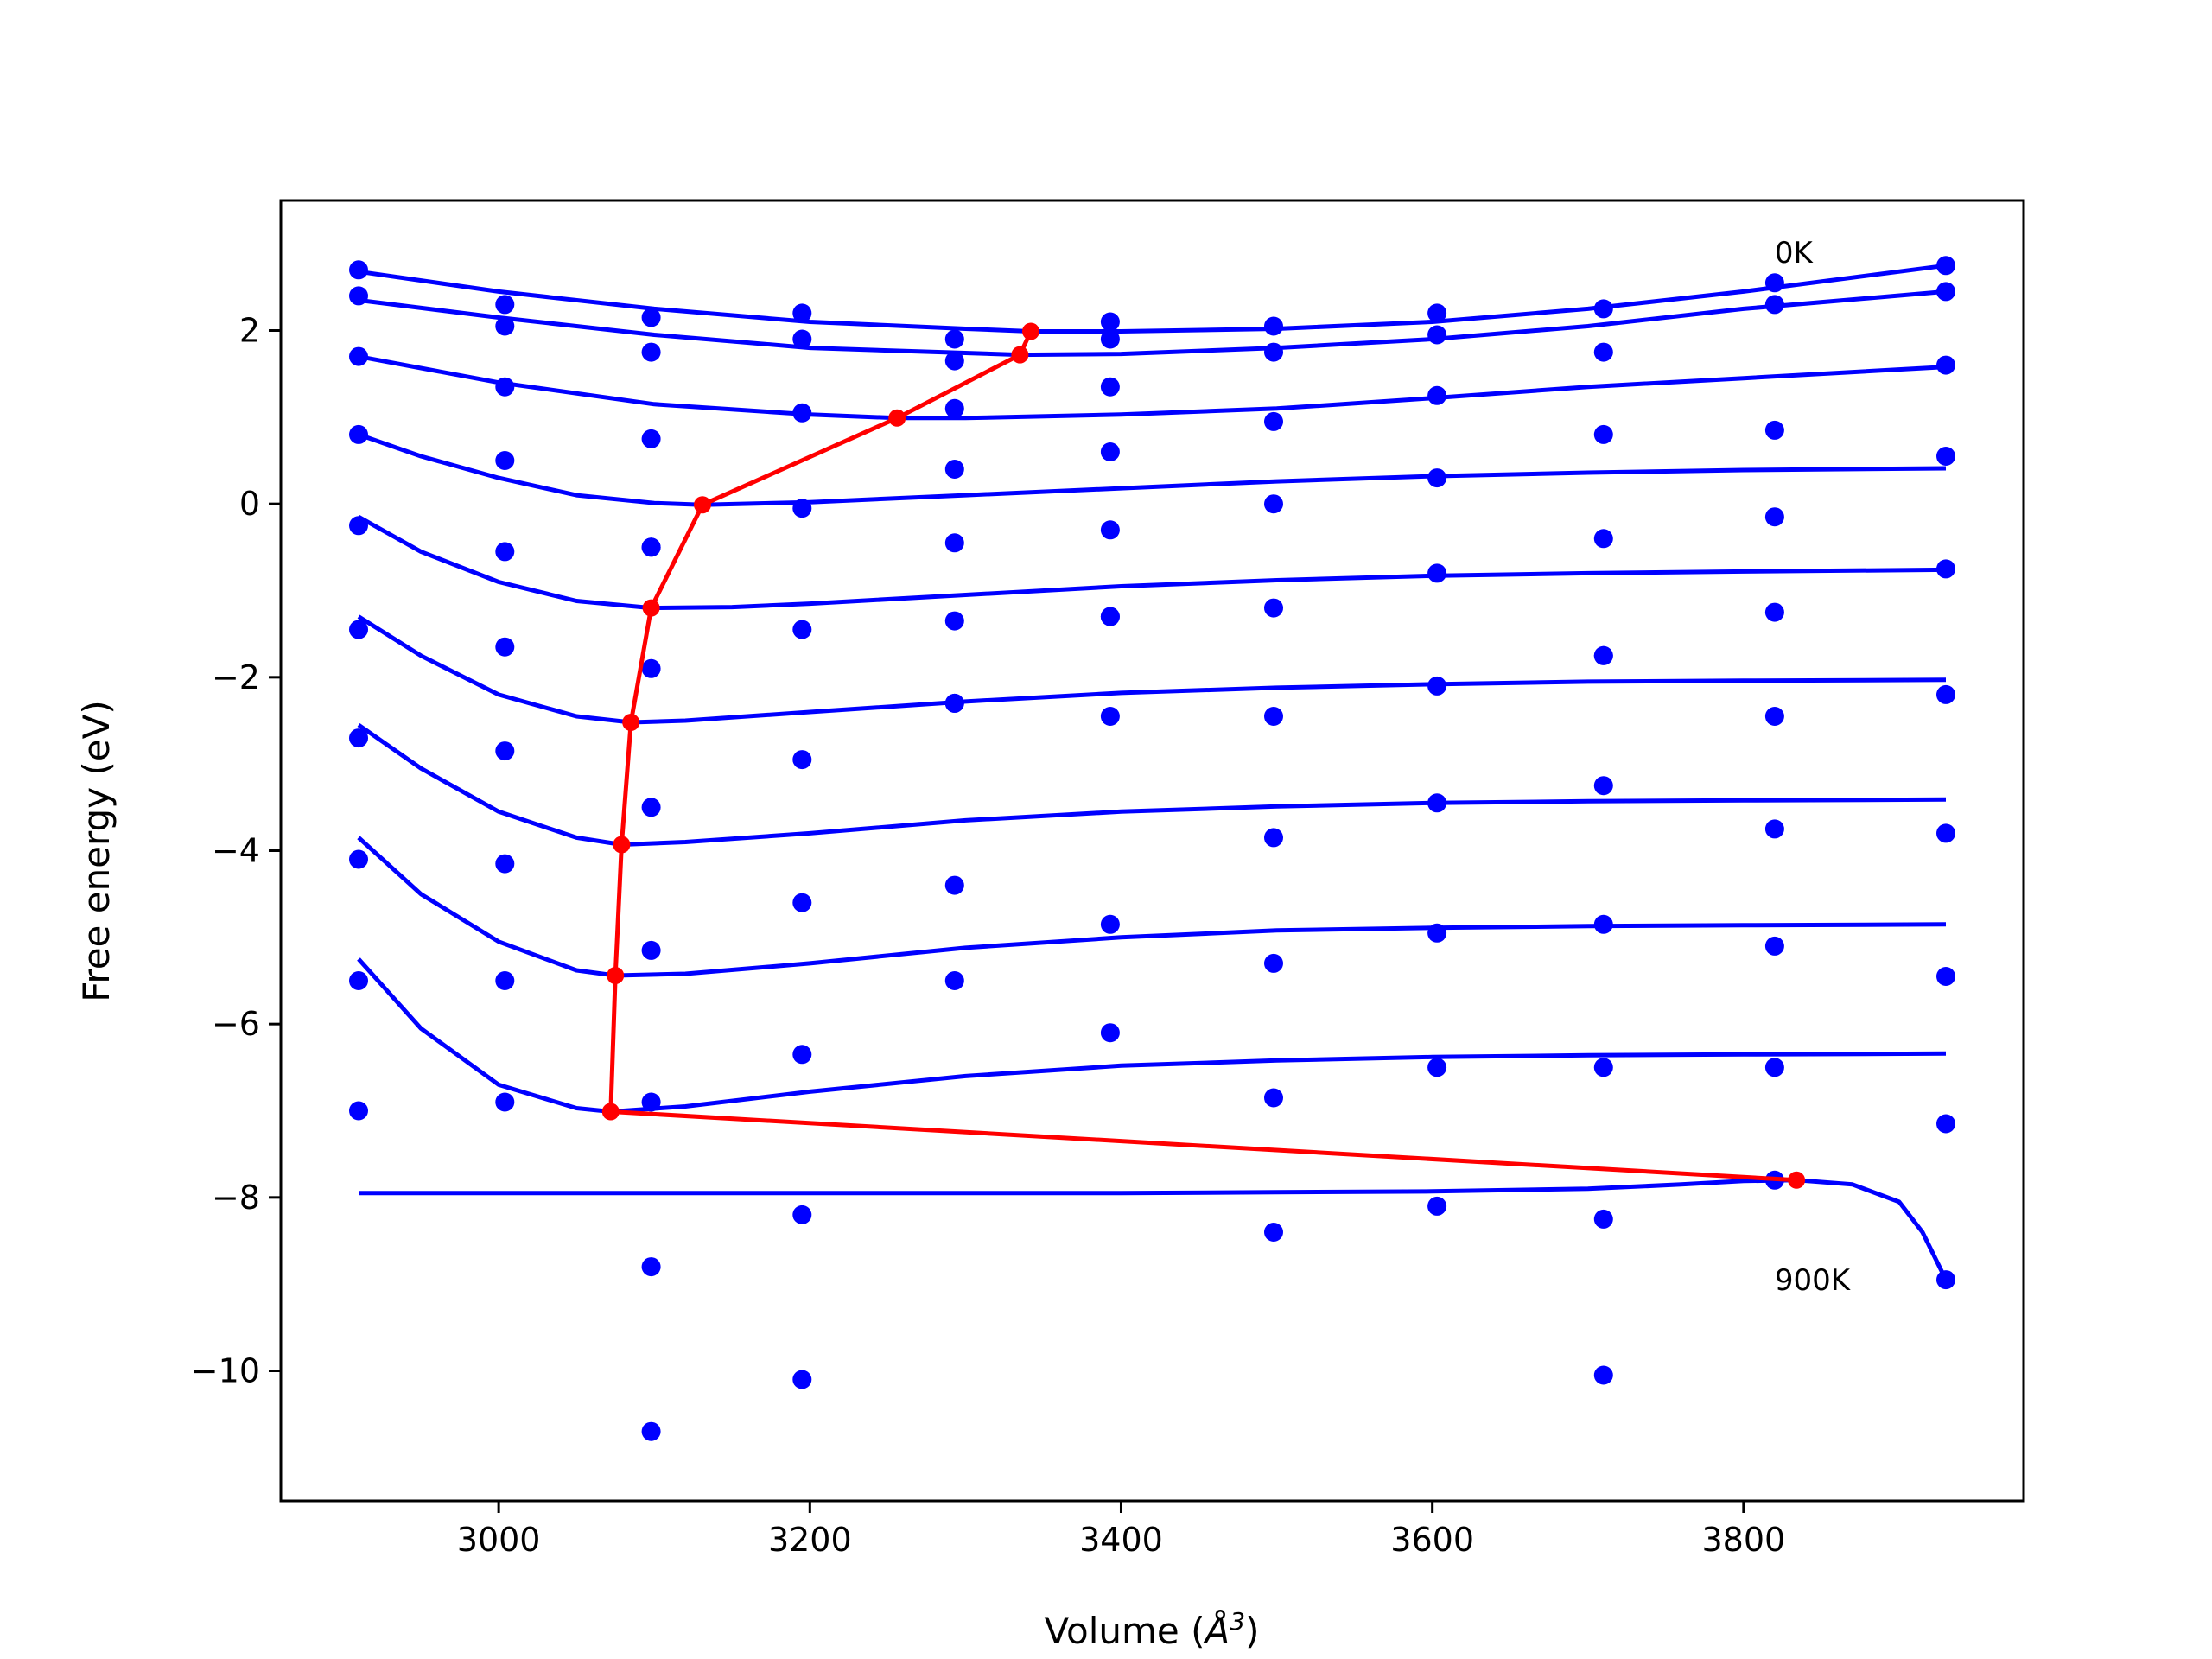 Image resolution: width=2212 pixels, height=1659 pixels. Describe the element at coordinates (1252, 1631) in the screenshot. I see `x-axis-title-close: )` at that location.